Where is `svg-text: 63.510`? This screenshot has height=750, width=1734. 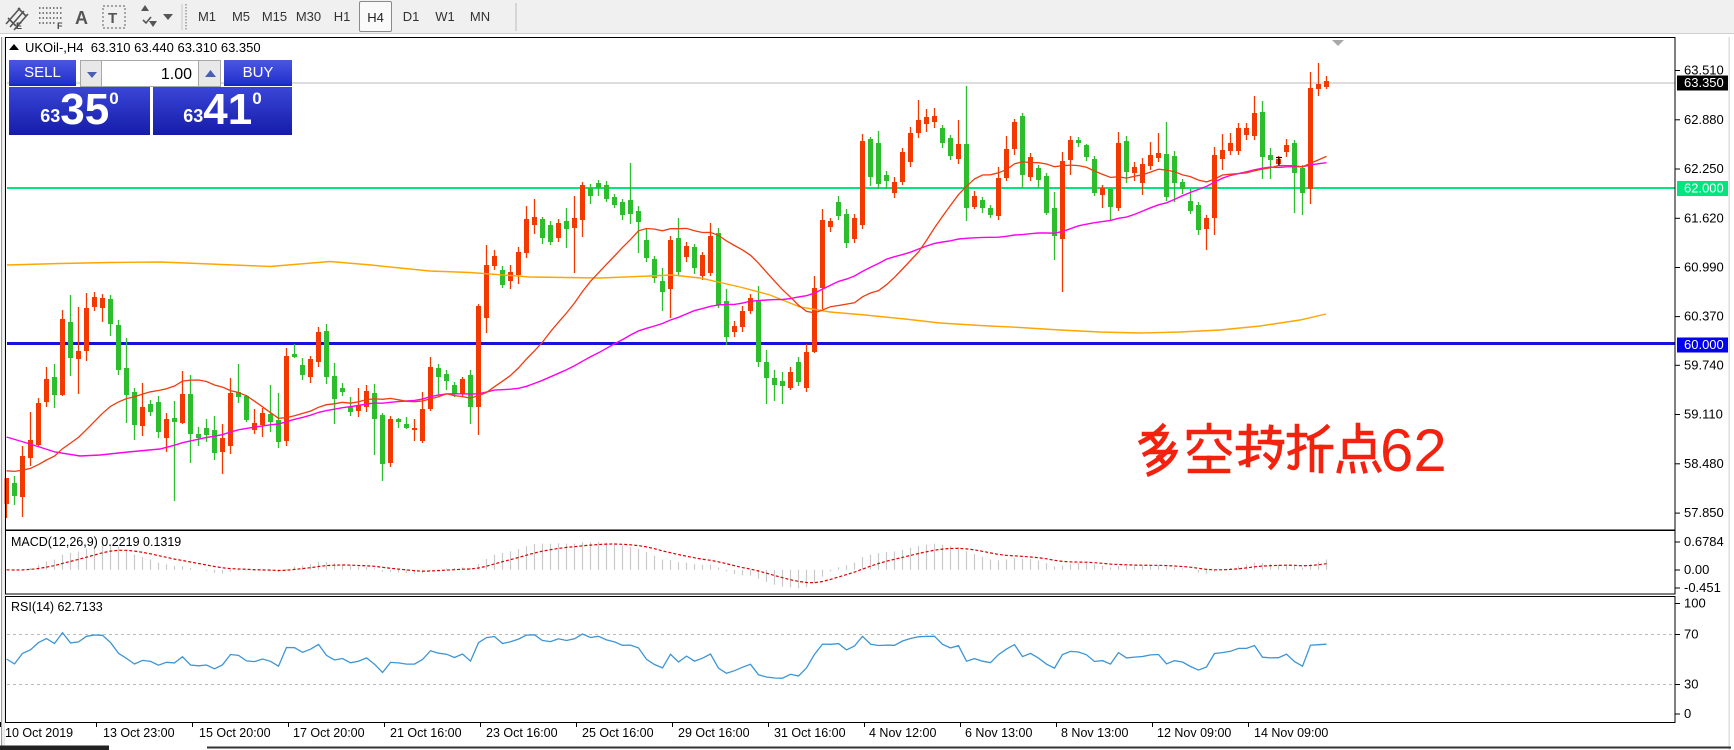
svg-text: 63.510 is located at coordinates (1704, 70).